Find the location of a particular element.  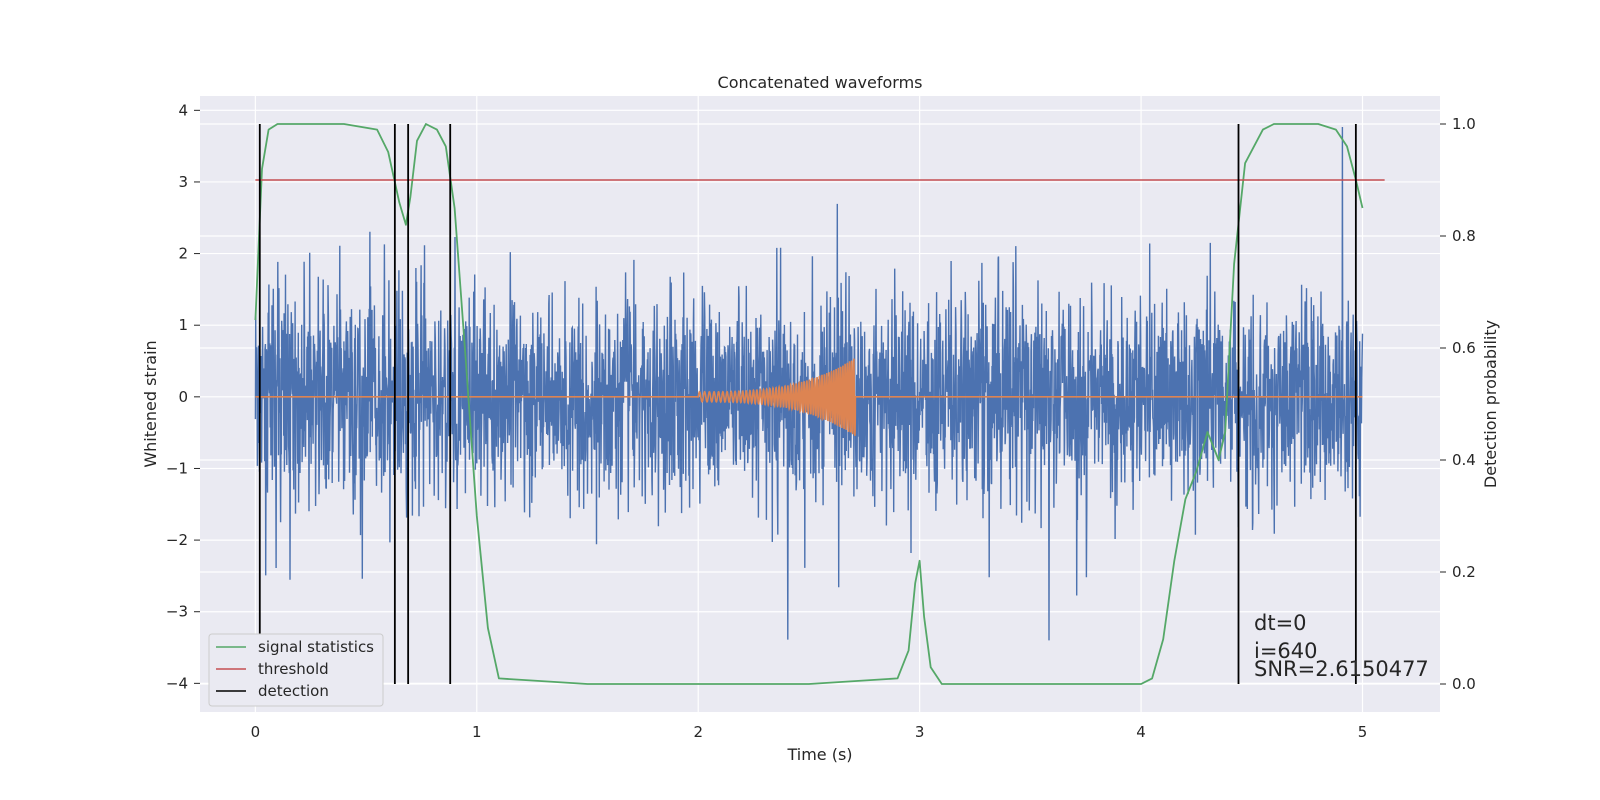

y-tick-label: −1 is located at coordinates (177, 468).